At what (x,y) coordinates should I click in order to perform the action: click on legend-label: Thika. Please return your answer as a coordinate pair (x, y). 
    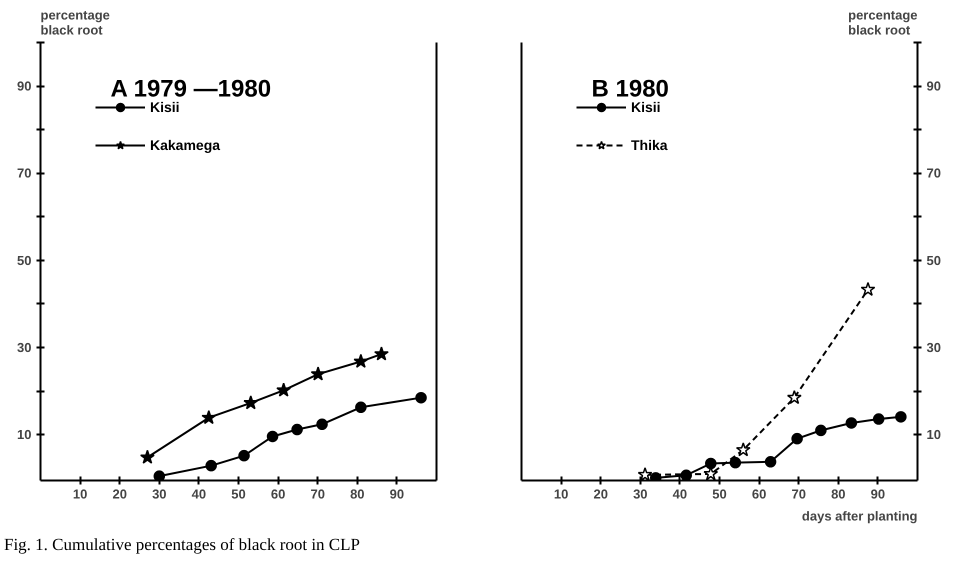
    Looking at the image, I should click on (649, 145).